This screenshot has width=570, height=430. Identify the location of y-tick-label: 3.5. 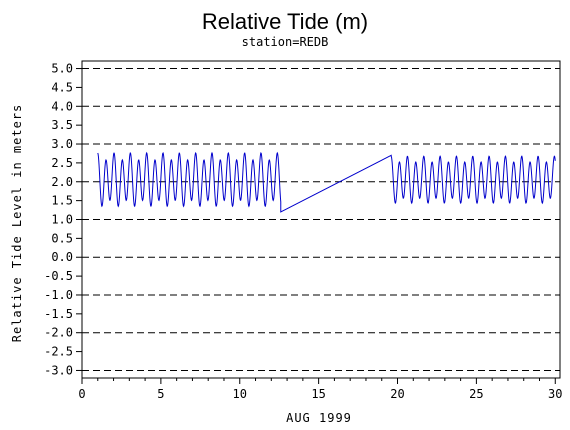
(62, 125).